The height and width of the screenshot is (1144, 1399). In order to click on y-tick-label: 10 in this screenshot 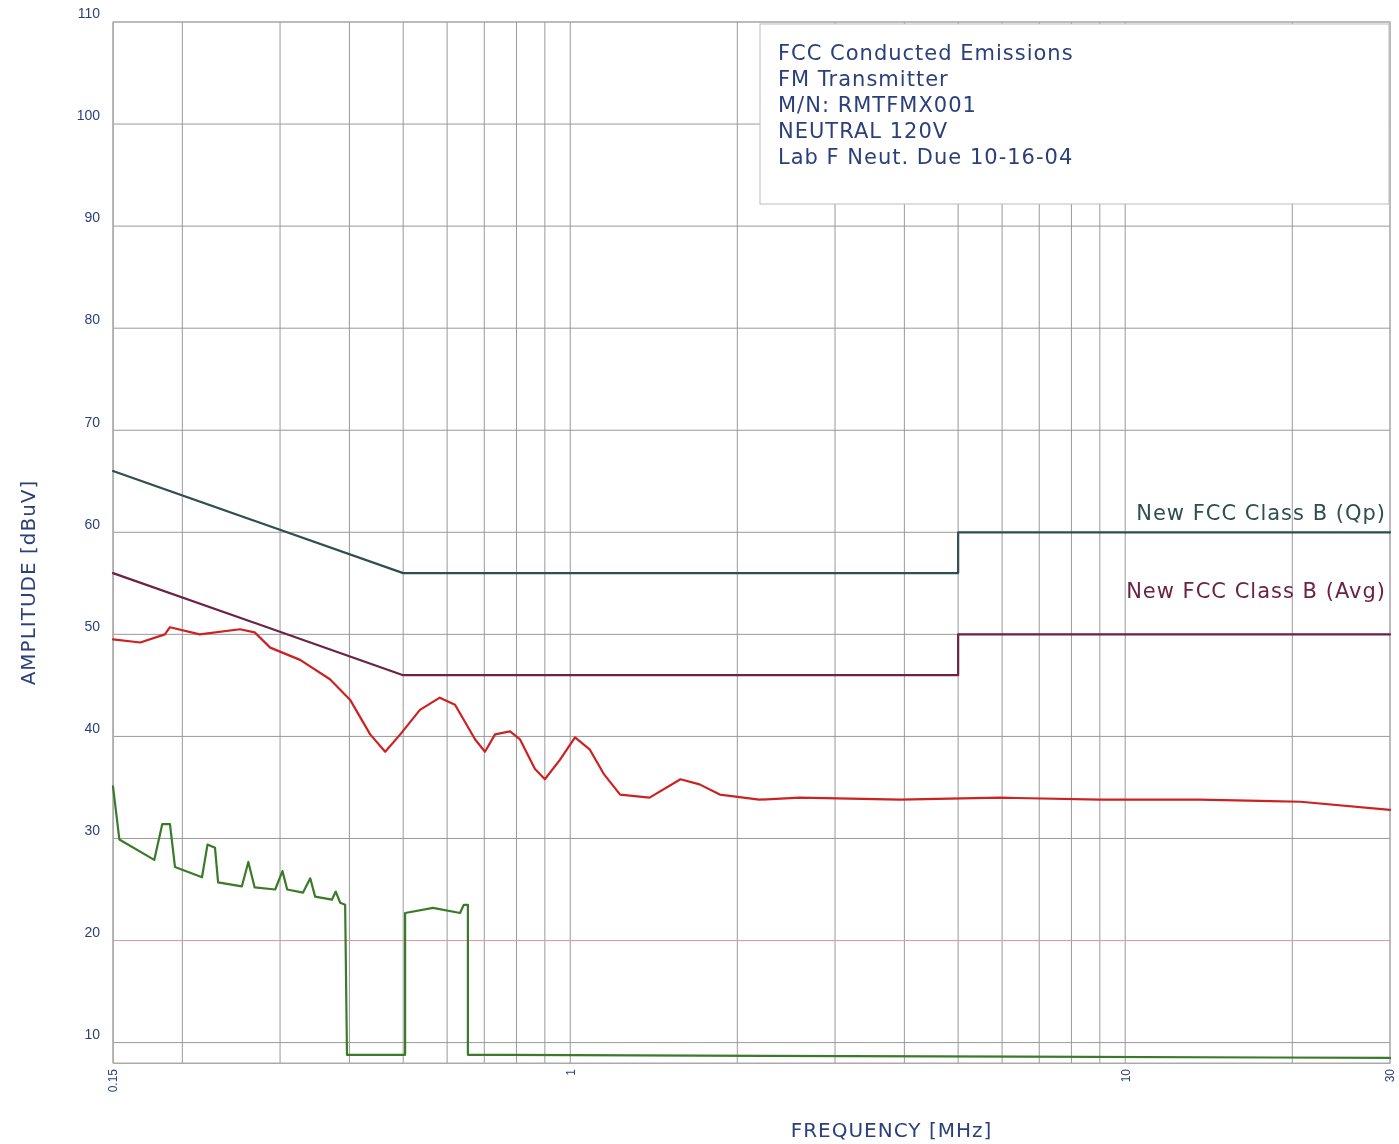, I will do `click(92, 1033)`.